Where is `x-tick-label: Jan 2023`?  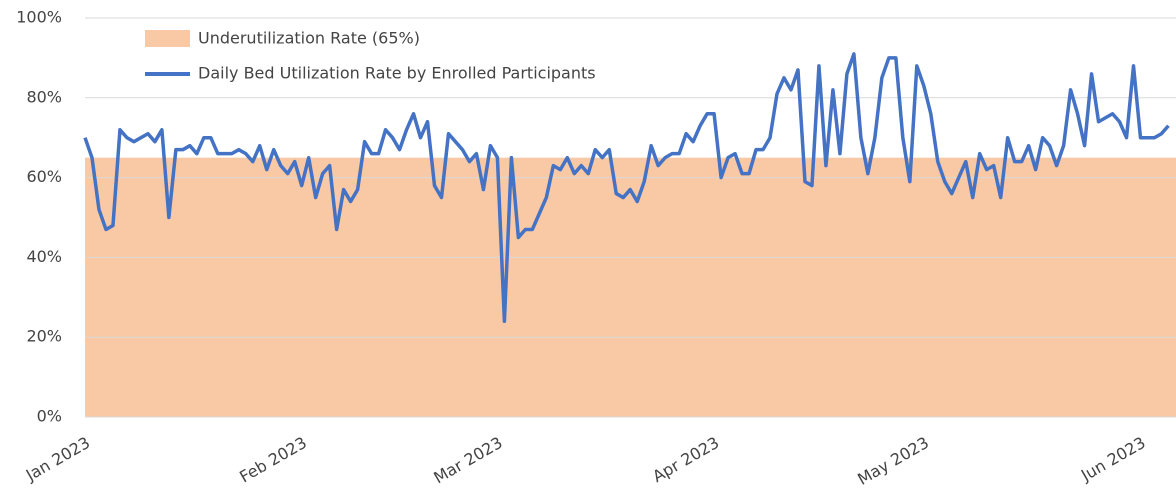 x-tick-label: Jan 2023 is located at coordinates (57, 459).